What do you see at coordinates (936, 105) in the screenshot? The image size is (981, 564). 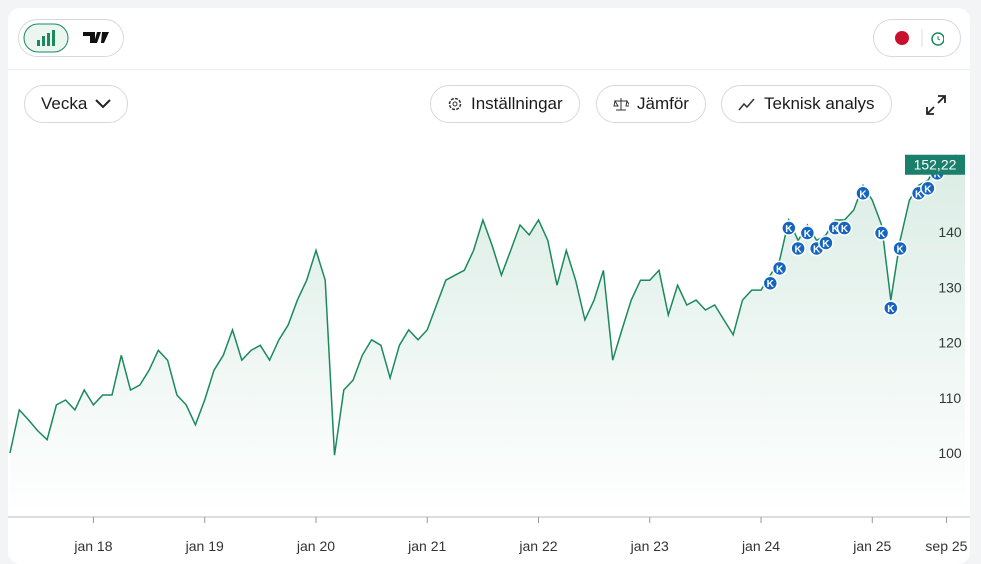 I see `fullscreen-button` at bounding box center [936, 105].